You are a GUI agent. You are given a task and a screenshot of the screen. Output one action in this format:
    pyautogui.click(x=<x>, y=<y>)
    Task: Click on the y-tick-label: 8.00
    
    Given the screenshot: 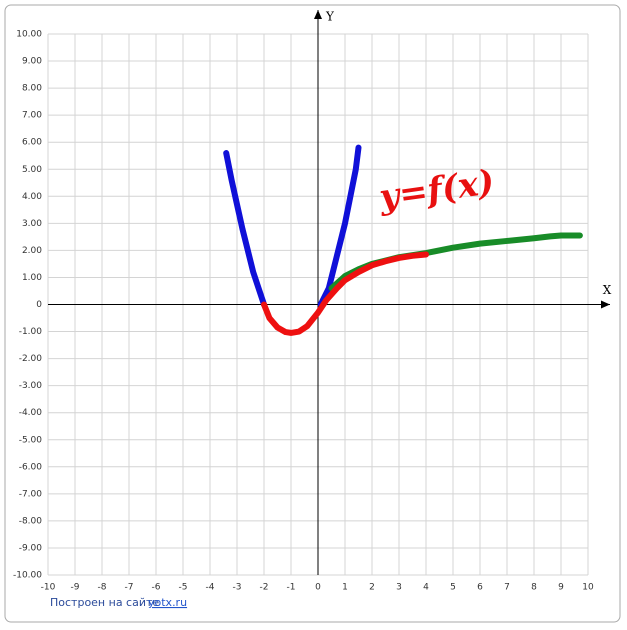 What is the action you would take?
    pyautogui.click(x=32, y=89)
    